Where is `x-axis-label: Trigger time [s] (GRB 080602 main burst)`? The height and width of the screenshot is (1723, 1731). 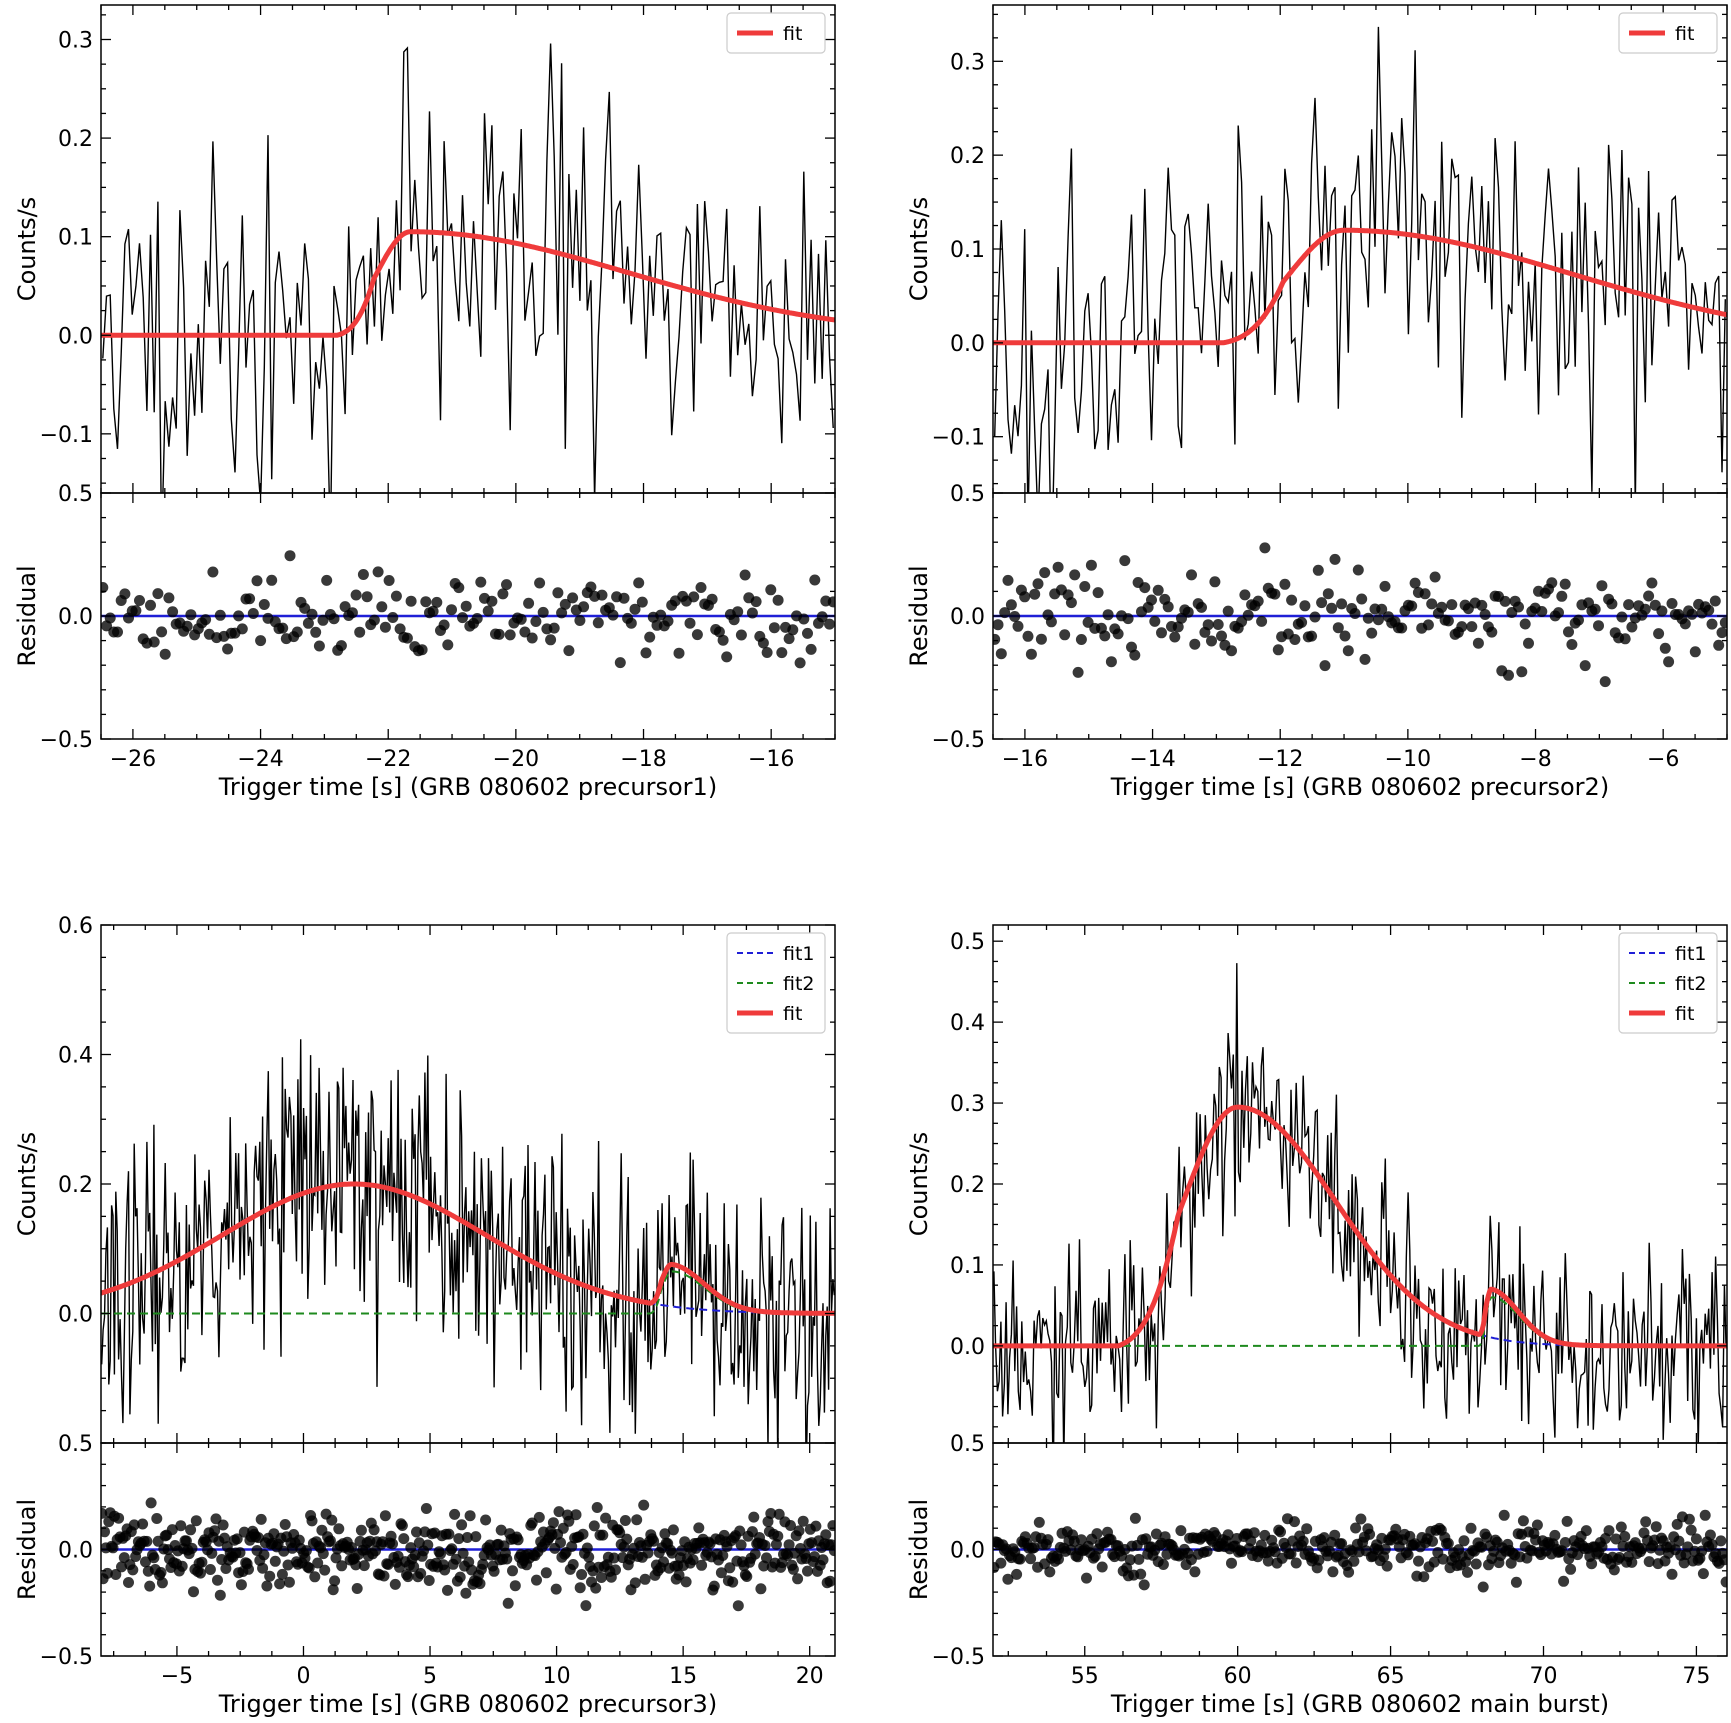 x-axis-label: Trigger time [s] (GRB 080602 main burst) is located at coordinates (1359, 1704).